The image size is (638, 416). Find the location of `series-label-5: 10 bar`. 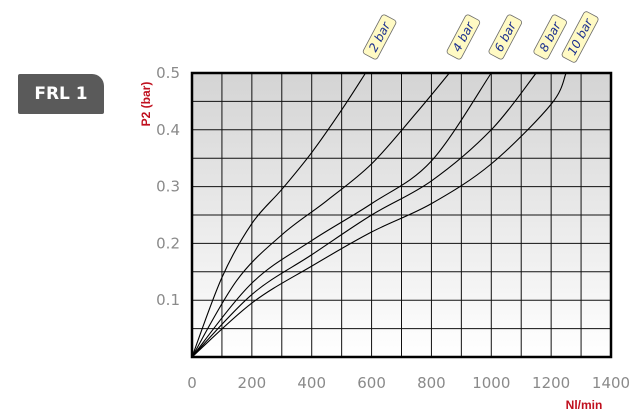

series-label-5: 10 bar is located at coordinates (580, 37).